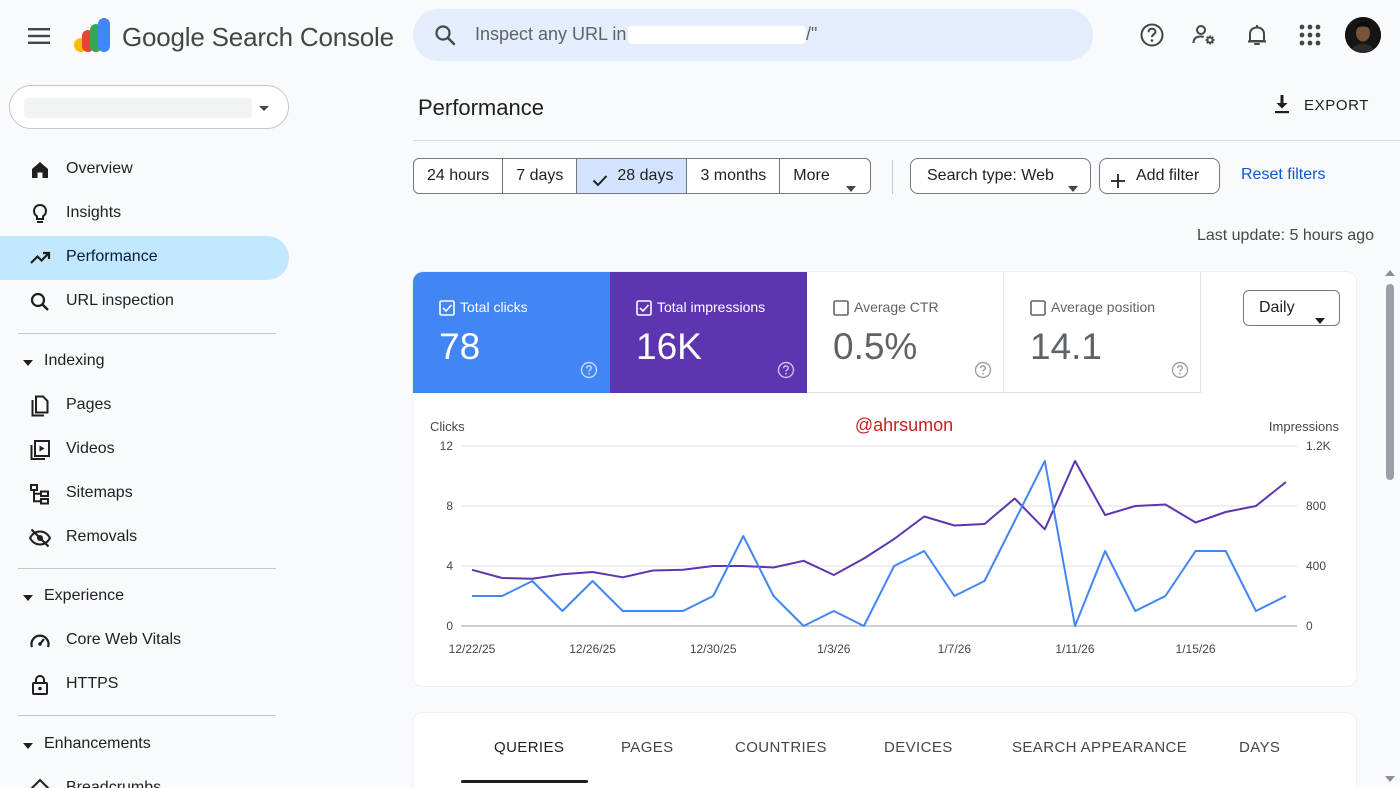 The width and height of the screenshot is (1400, 788). What do you see at coordinates (1100, 747) in the screenshot?
I see `tab-search-appearance: SEARCH APPEARANCE` at bounding box center [1100, 747].